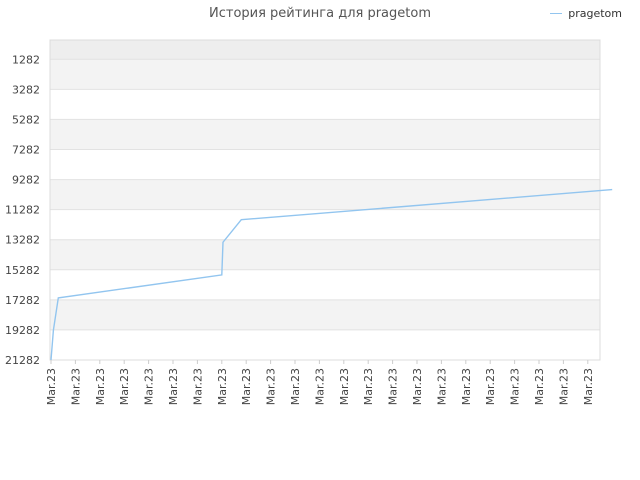 The height and width of the screenshot is (480, 640). I want to click on y-tick-label: 19282, so click(22, 330).